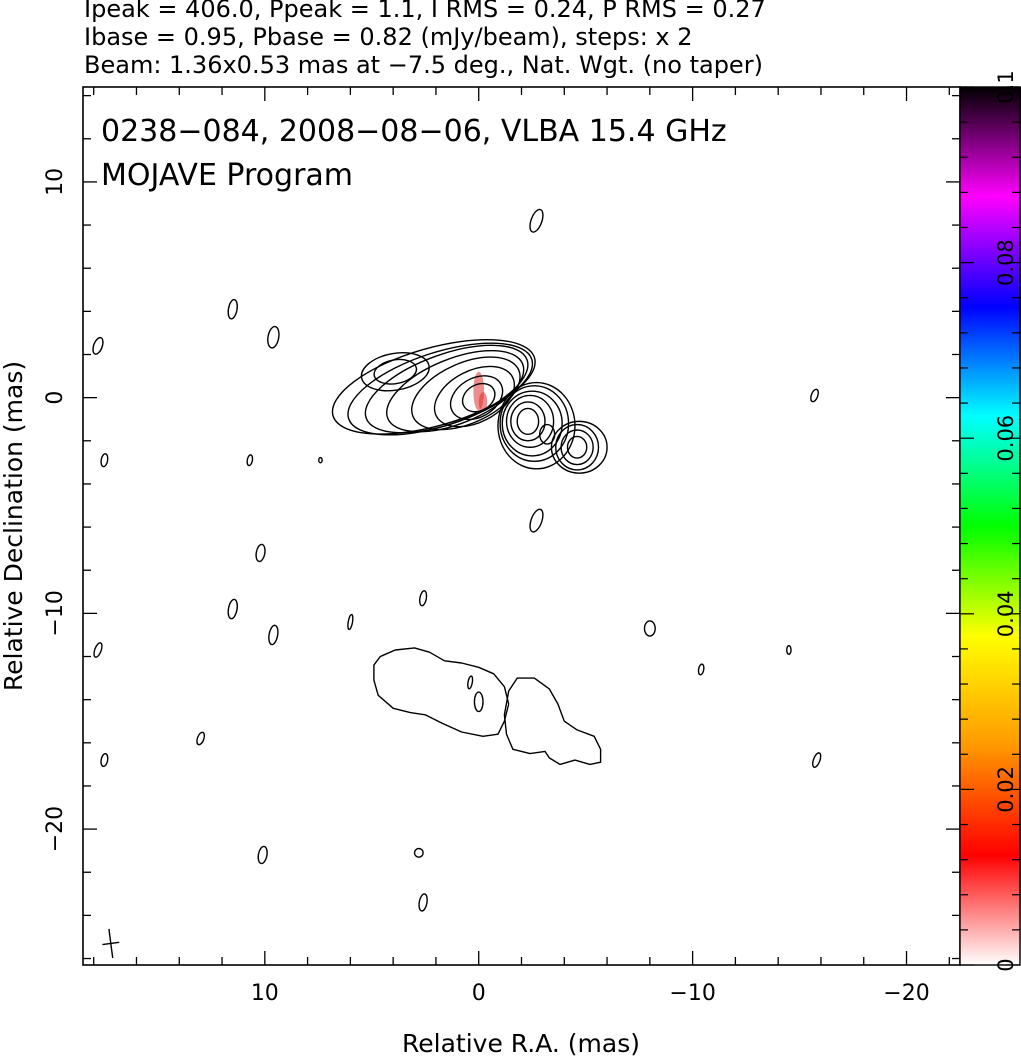 Image resolution: width=1021 pixels, height=1060 pixels. I want to click on colorbar-frame, so click(990, 526).